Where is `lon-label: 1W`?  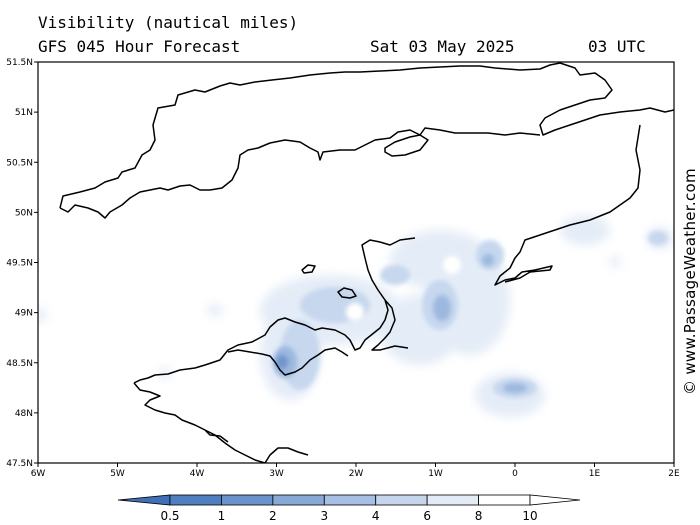
lon-label: 1W is located at coordinates (435, 474).